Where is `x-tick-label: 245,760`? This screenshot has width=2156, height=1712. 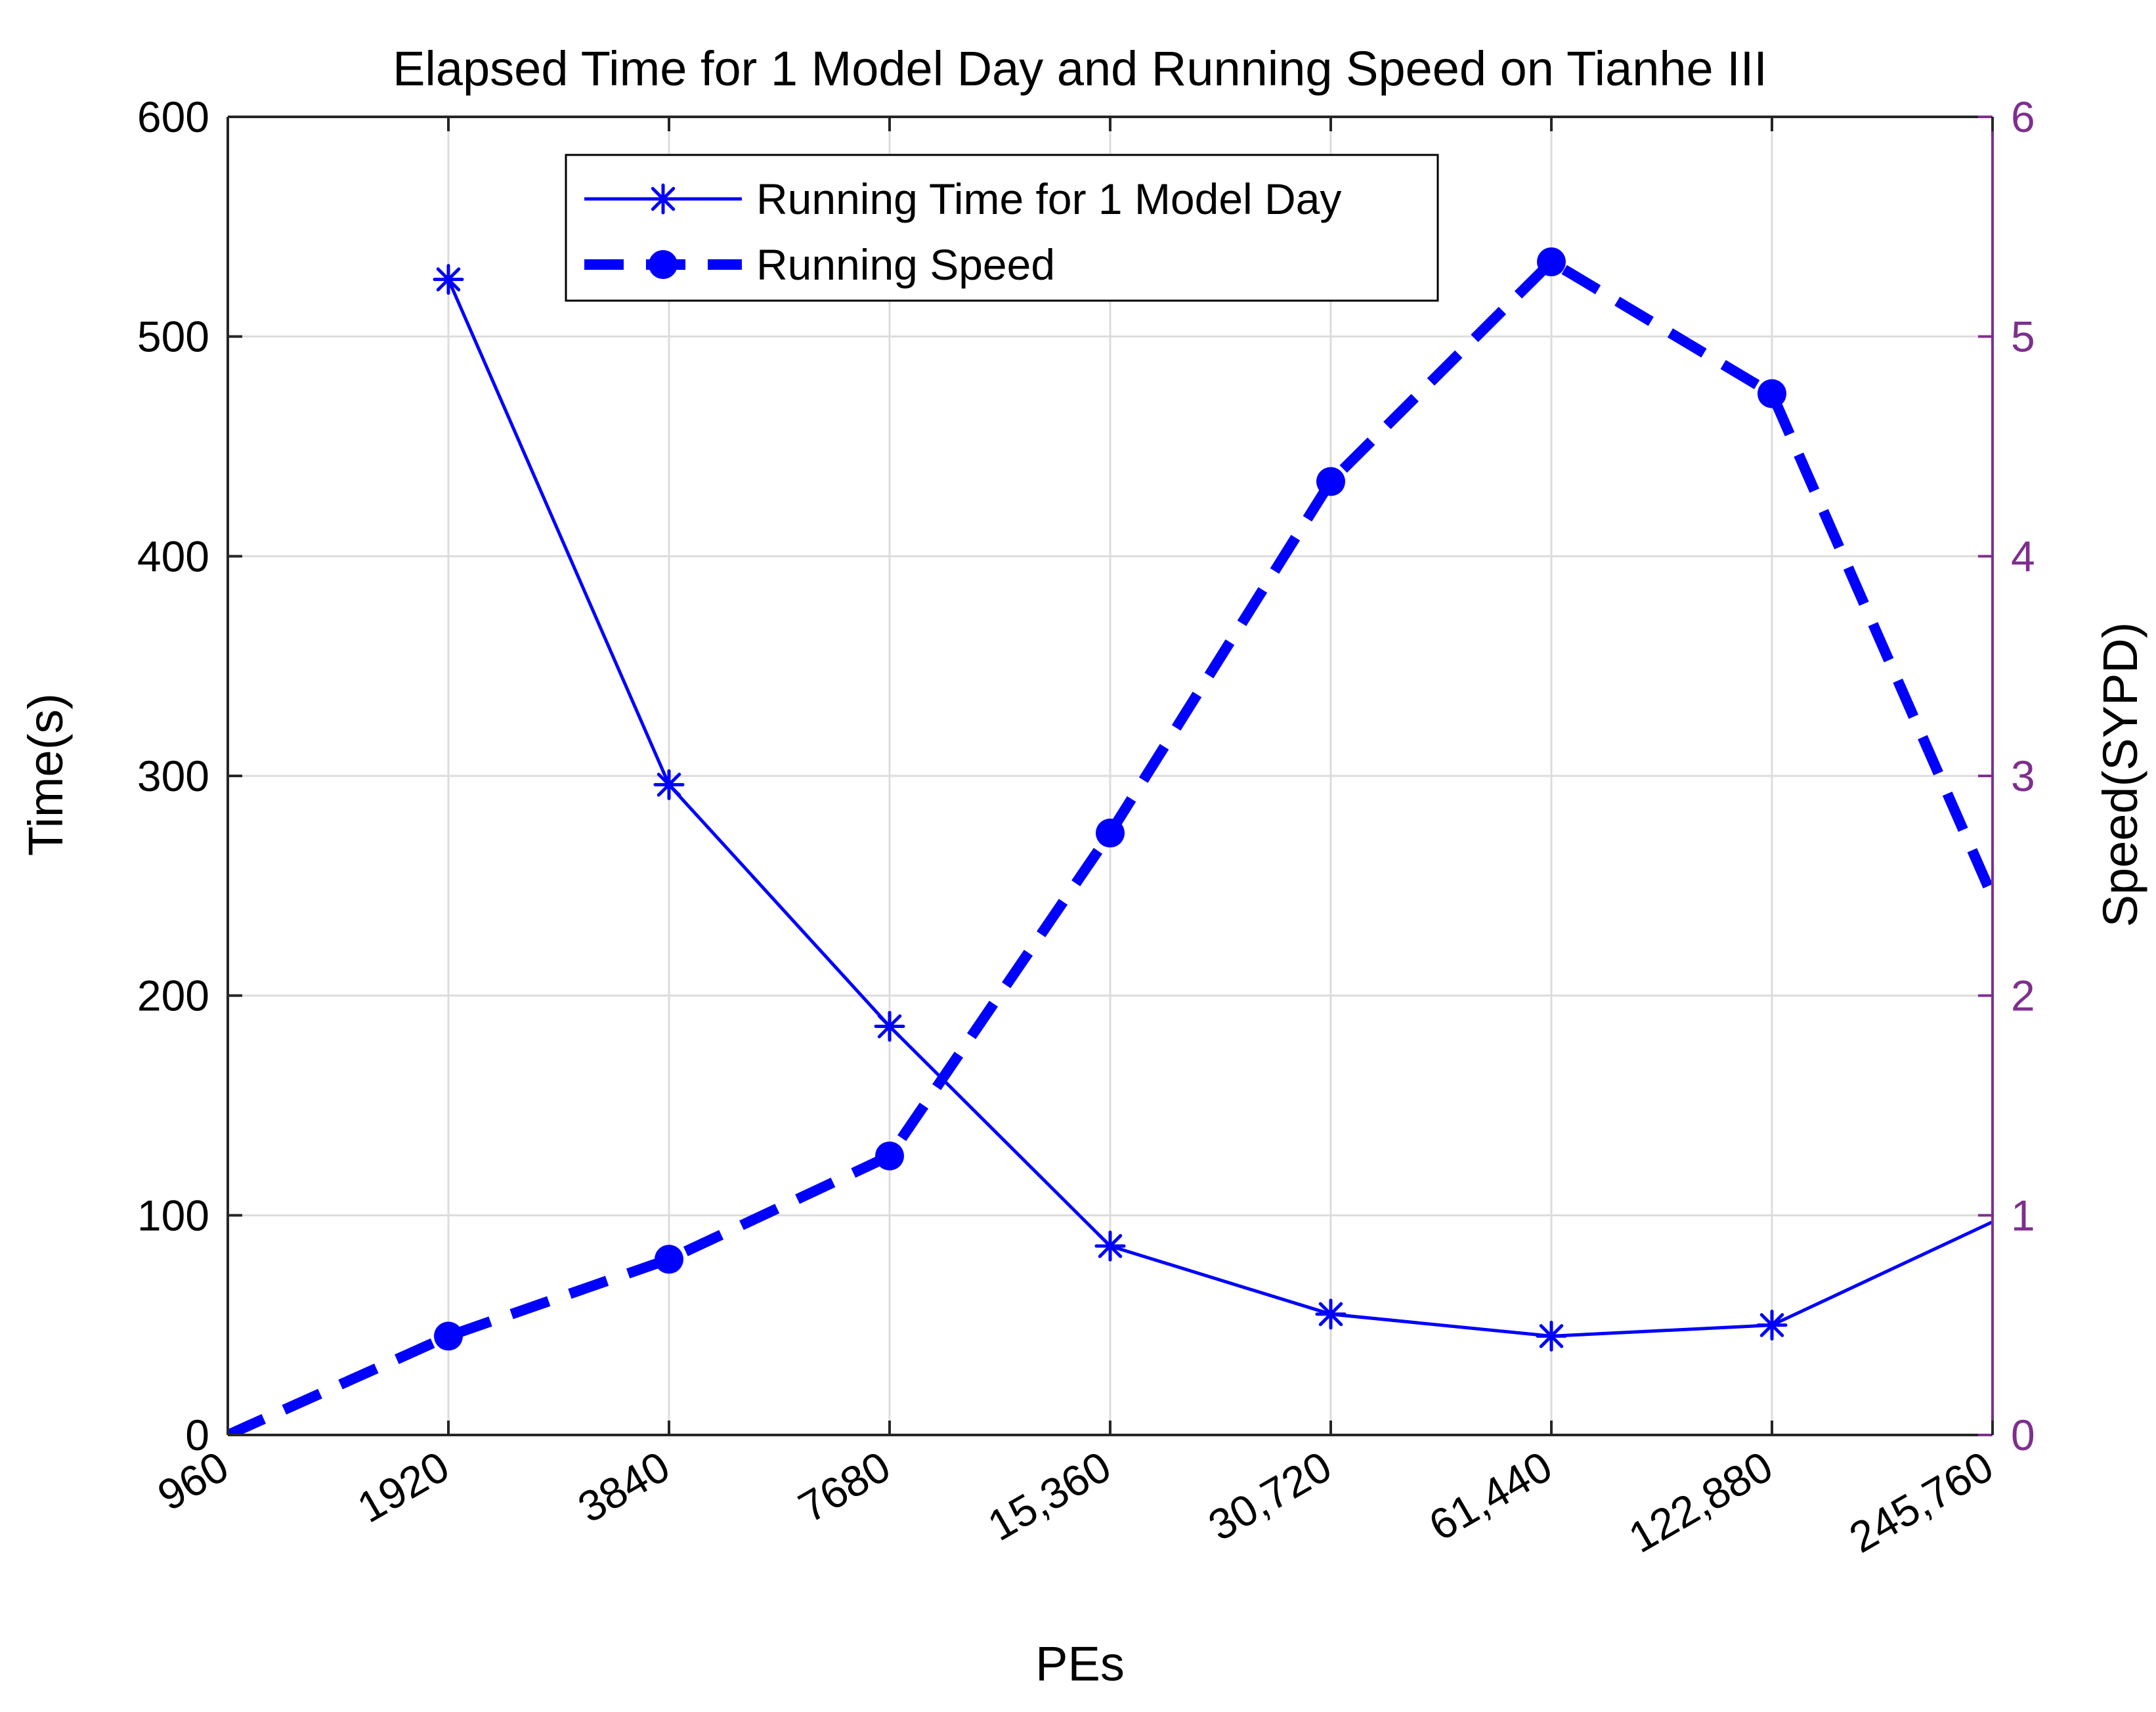
x-tick-label: 245,760 is located at coordinates (1921, 1502).